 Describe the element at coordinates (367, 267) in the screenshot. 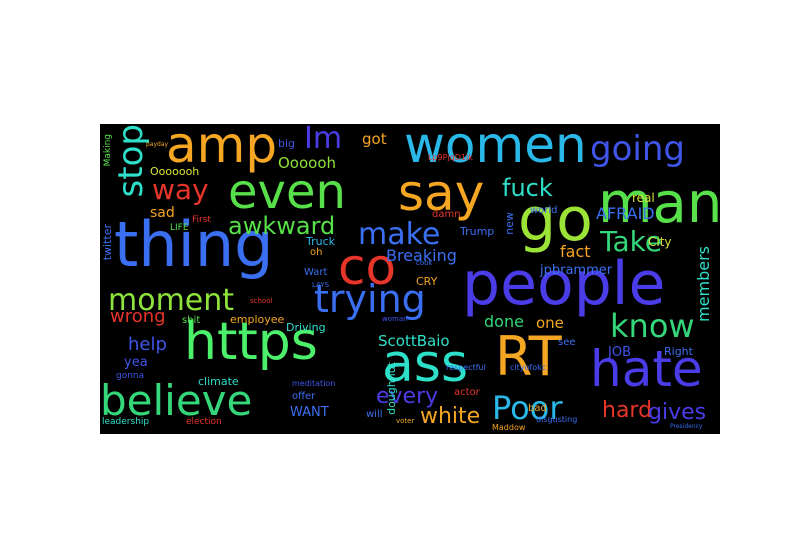

I see `word-co: co` at that location.